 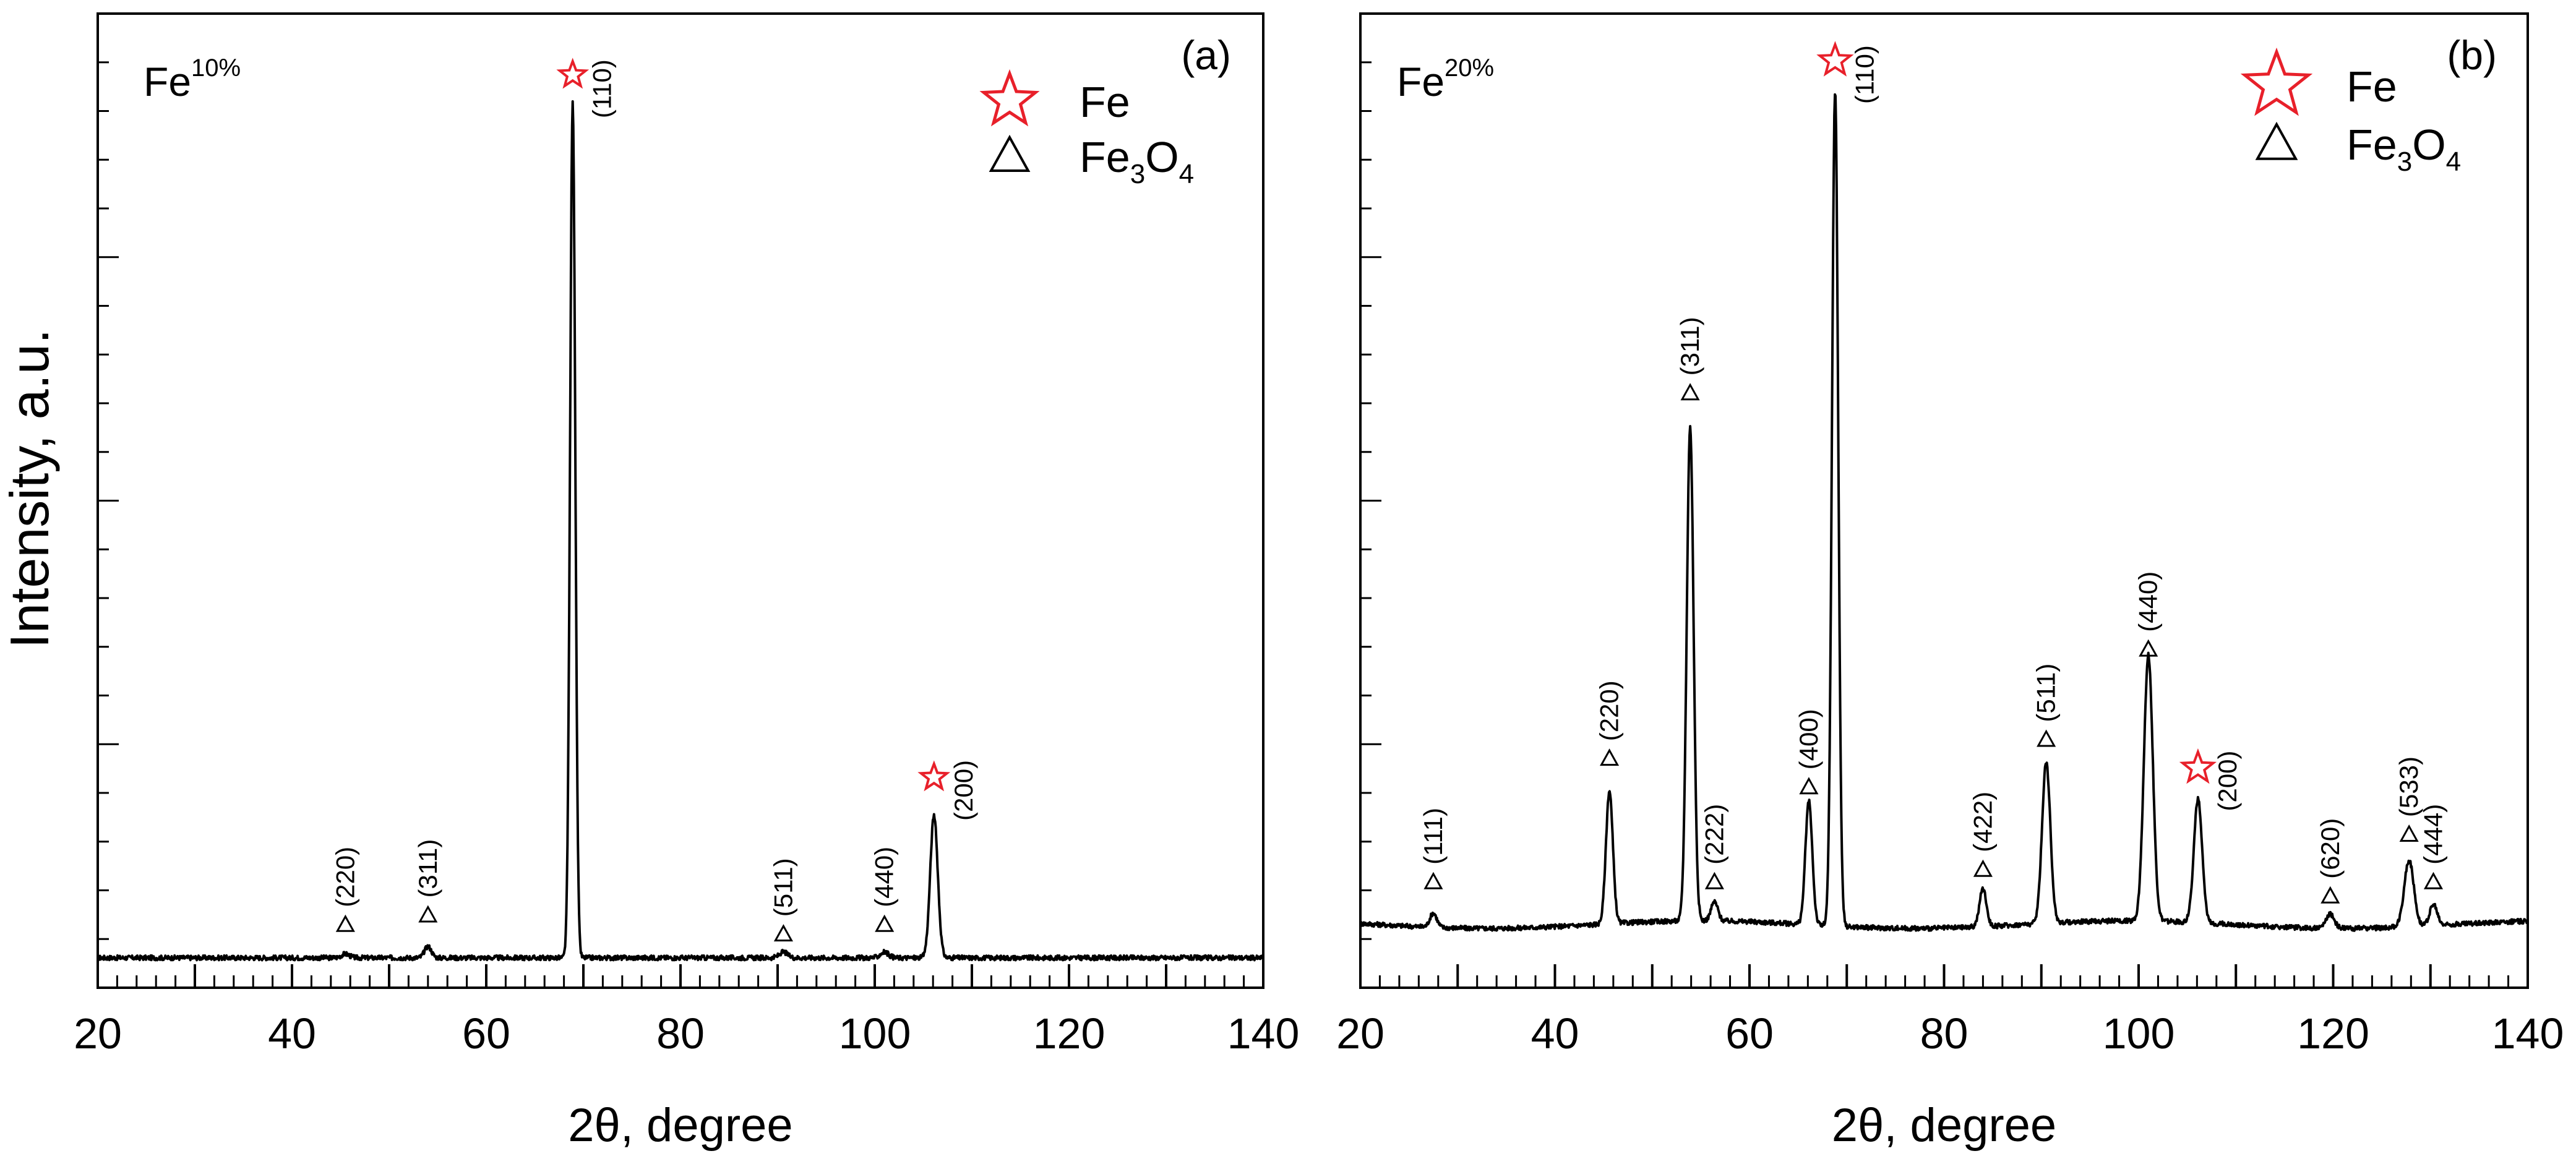 What do you see at coordinates (1206, 55) in the screenshot?
I see `panel-letter: (a)` at bounding box center [1206, 55].